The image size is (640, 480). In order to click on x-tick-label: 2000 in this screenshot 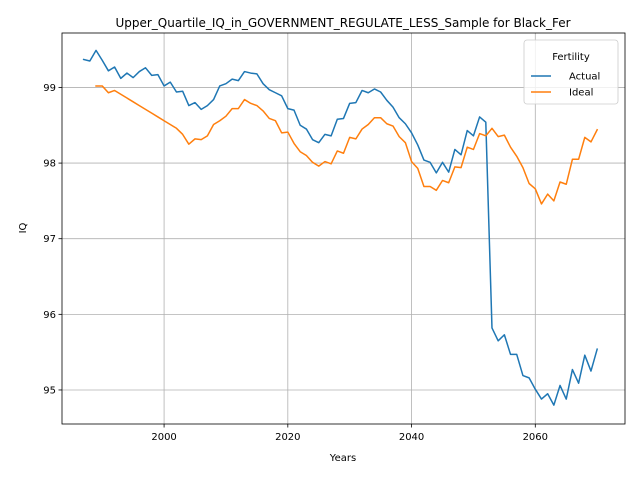, I will do `click(163, 437)`.